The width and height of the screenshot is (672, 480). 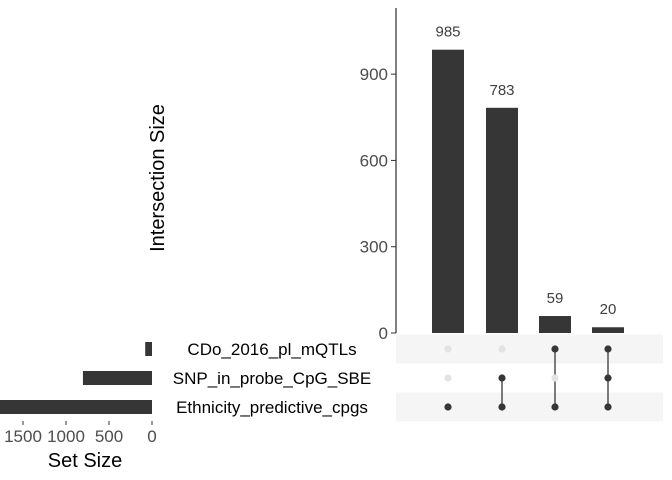 I want to click on y-tick-label: 900, so click(x=374, y=74).